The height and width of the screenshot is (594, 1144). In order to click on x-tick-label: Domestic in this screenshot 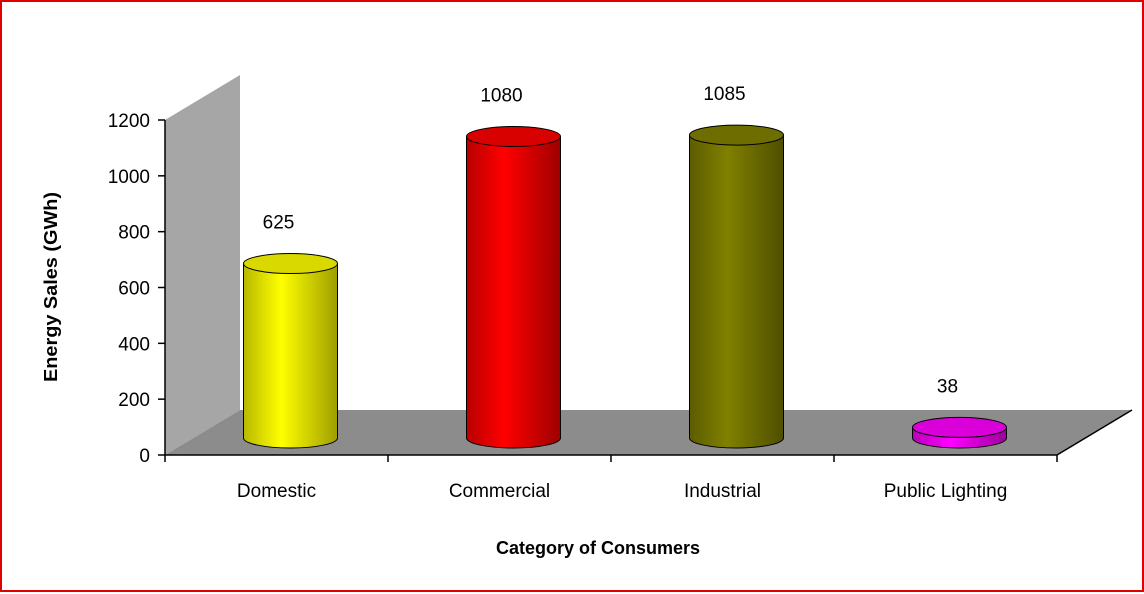, I will do `click(276, 491)`.